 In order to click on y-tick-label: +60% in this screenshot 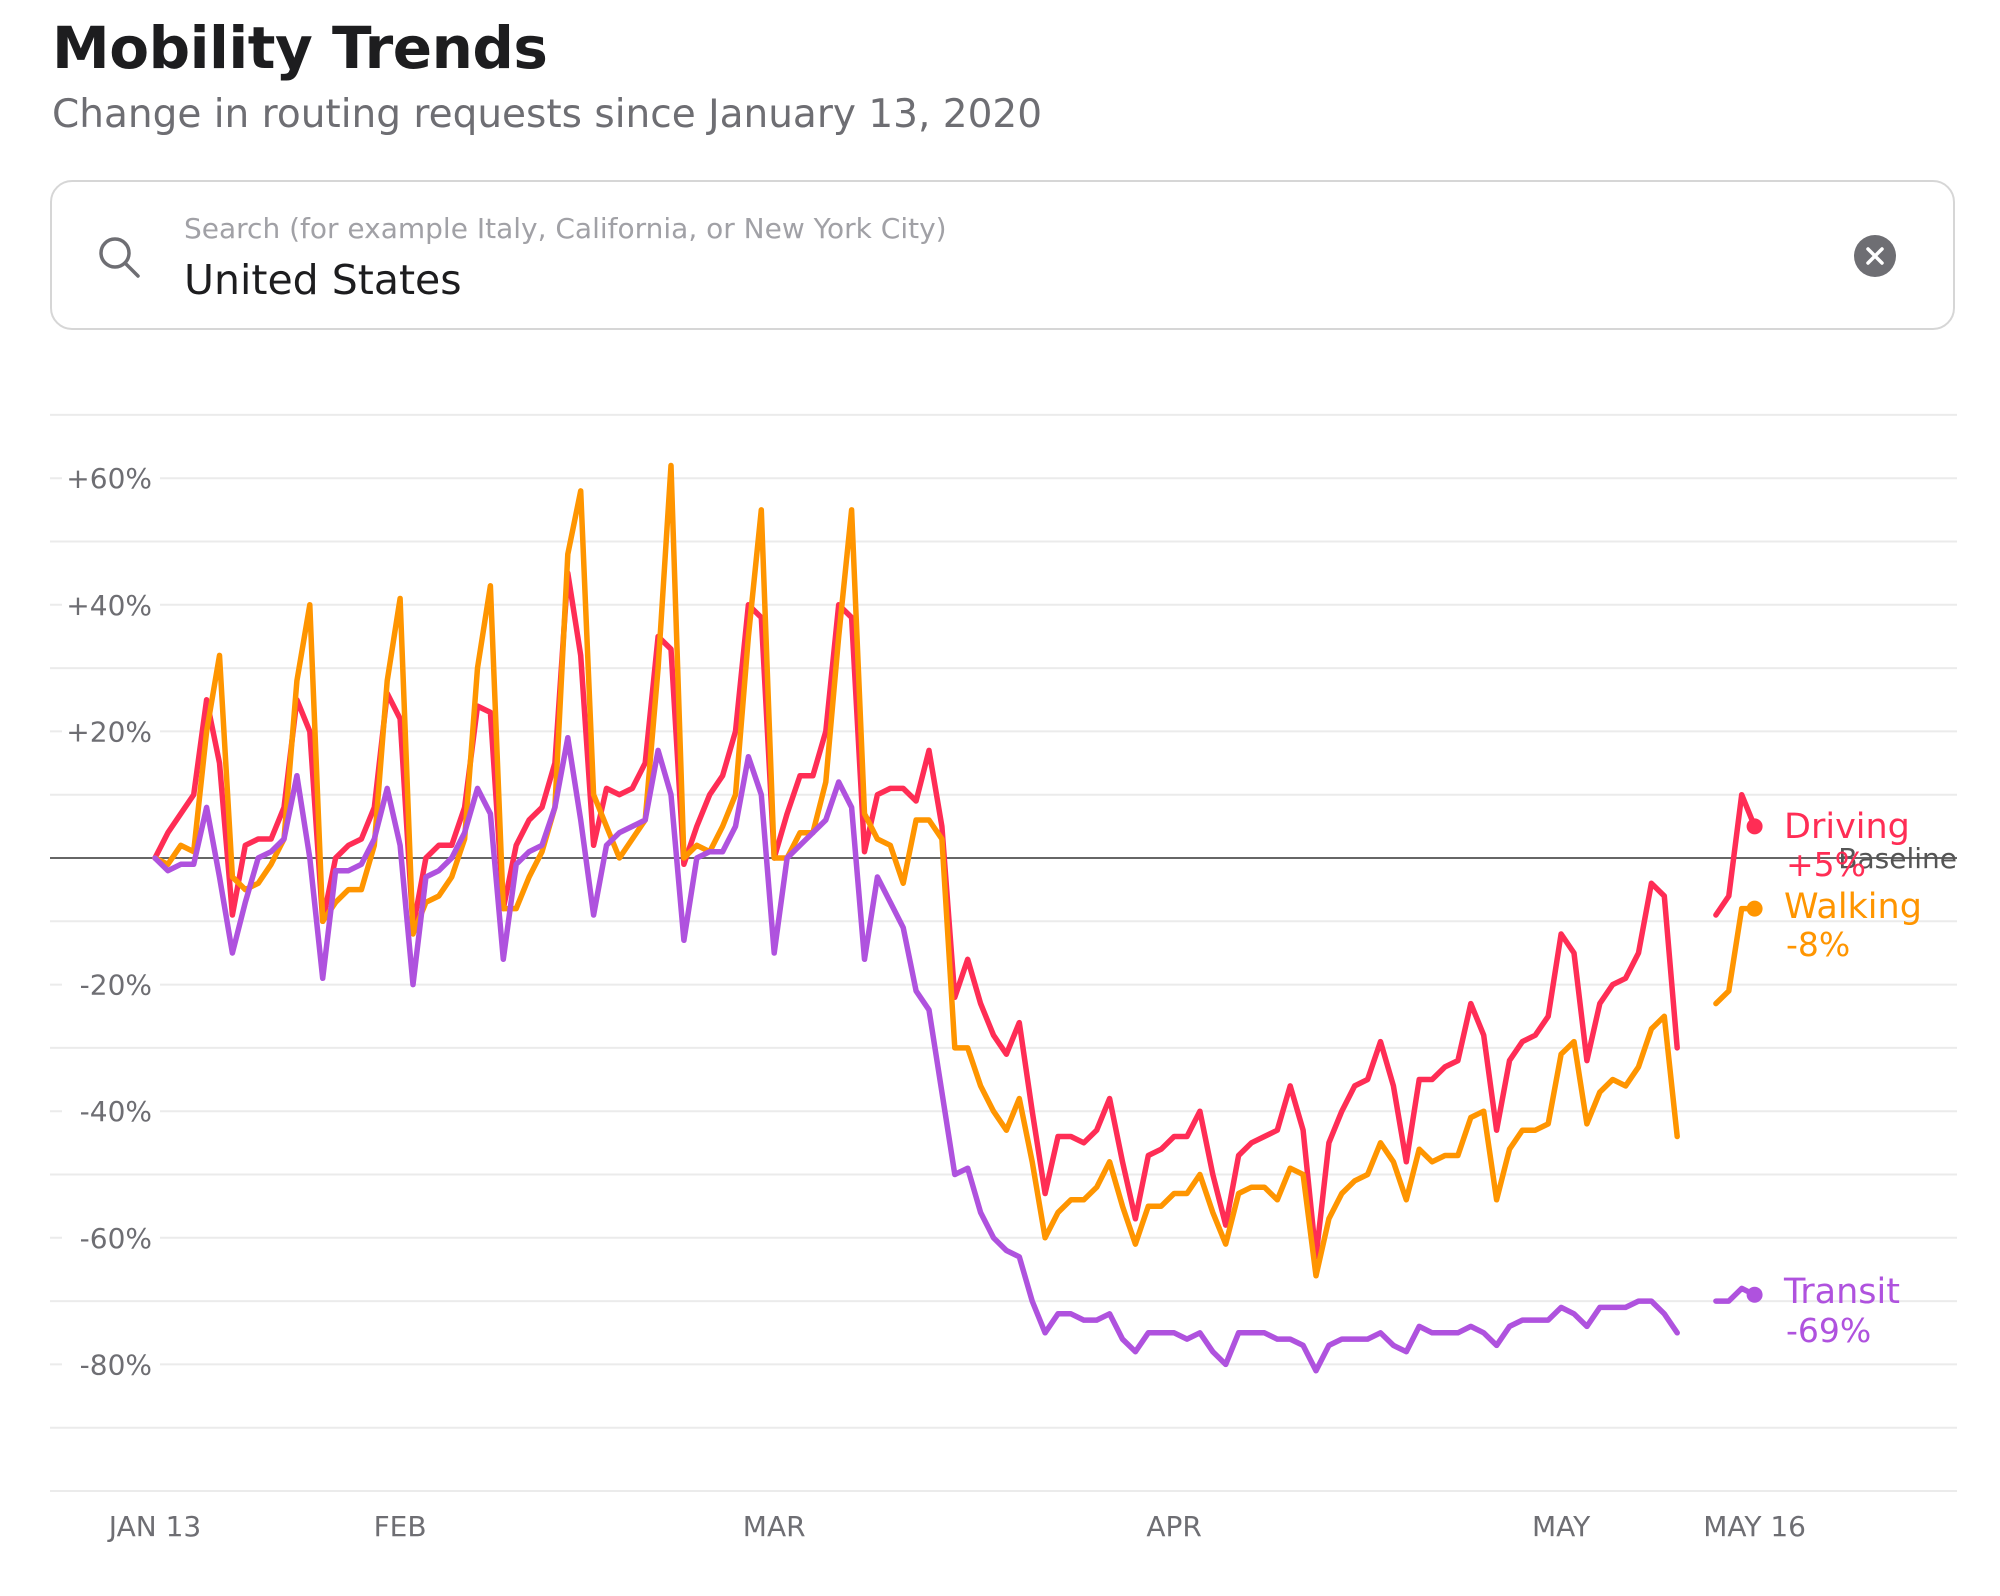, I will do `click(109, 478)`.